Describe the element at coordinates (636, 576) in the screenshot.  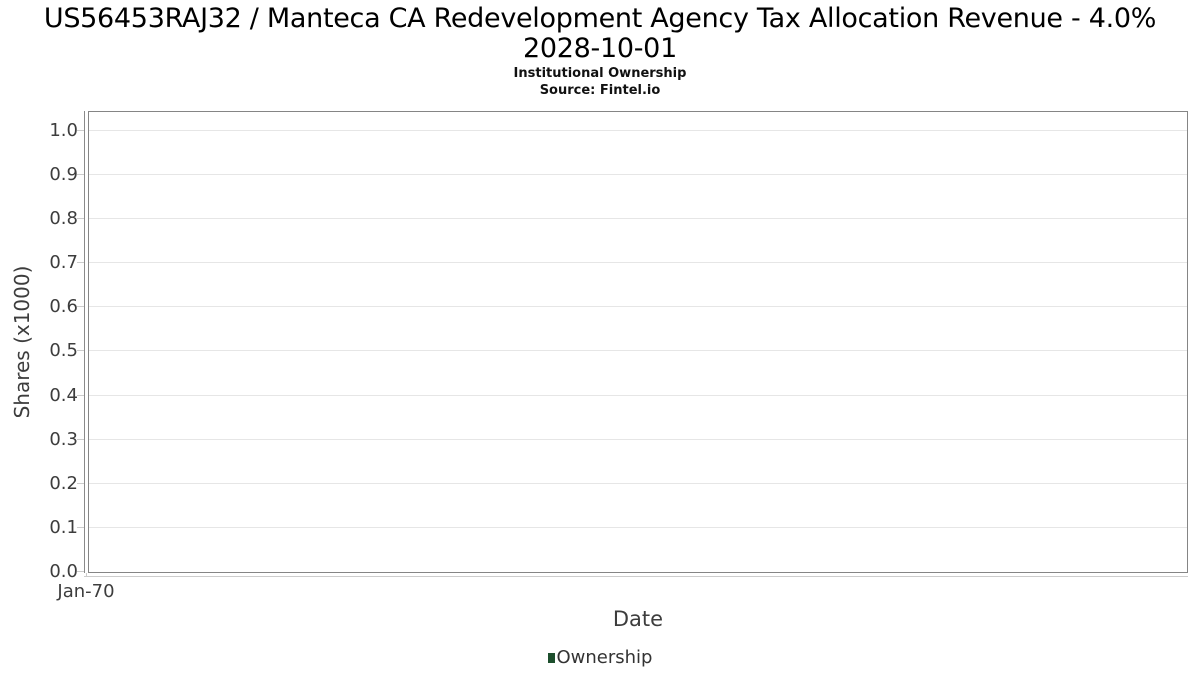
I see `x-axis-line` at that location.